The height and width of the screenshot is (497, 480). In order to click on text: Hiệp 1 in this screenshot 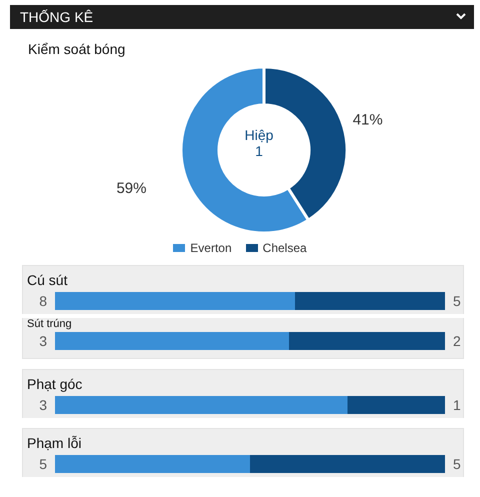, I will do `click(259, 143)`.